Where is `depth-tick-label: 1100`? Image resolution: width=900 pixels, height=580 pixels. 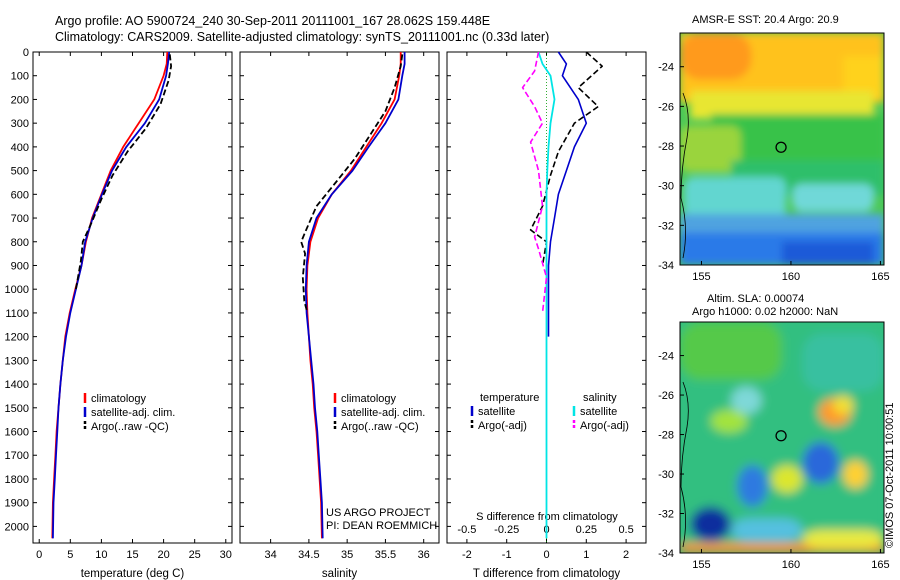 depth-tick-label: 1100 is located at coordinates (17, 314).